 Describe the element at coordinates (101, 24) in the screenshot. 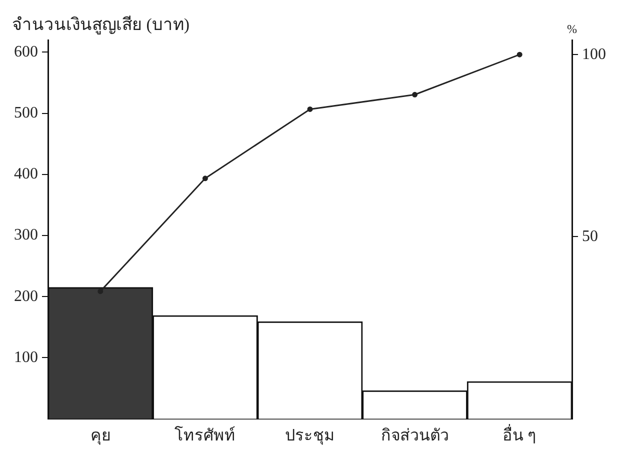

I see `y-axis-title: จำนวนเงินสูญเสีย (บาท)` at that location.